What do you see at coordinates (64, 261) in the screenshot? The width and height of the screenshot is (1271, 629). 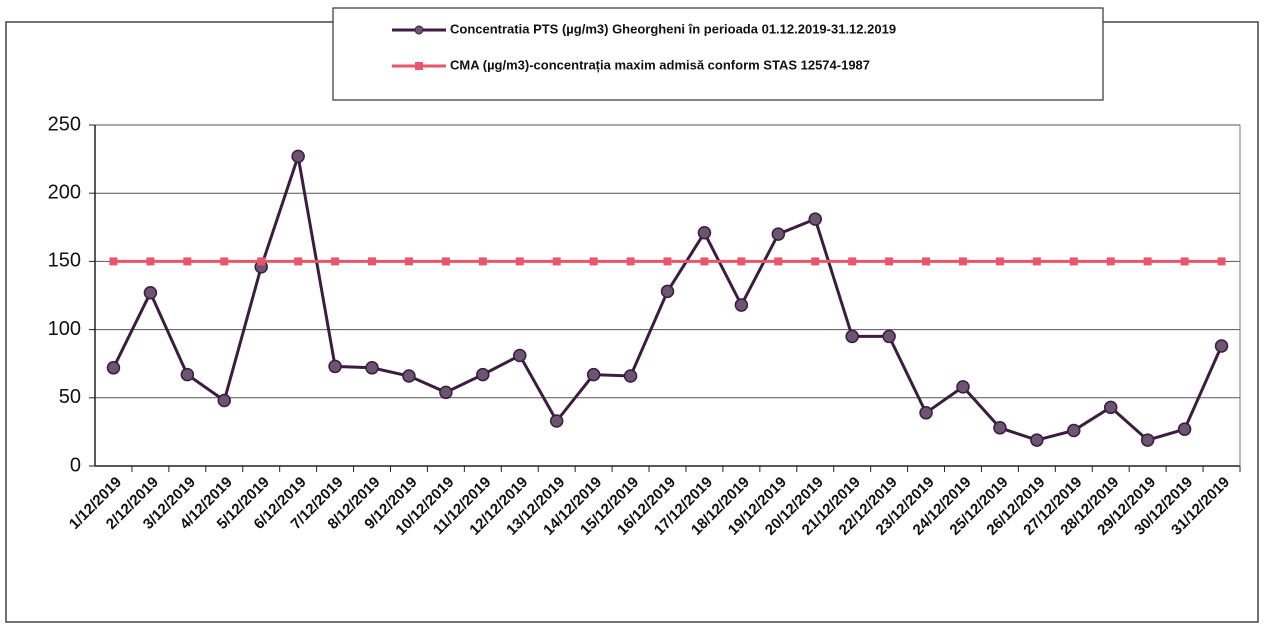 I see `y-tick-label: 150` at bounding box center [64, 261].